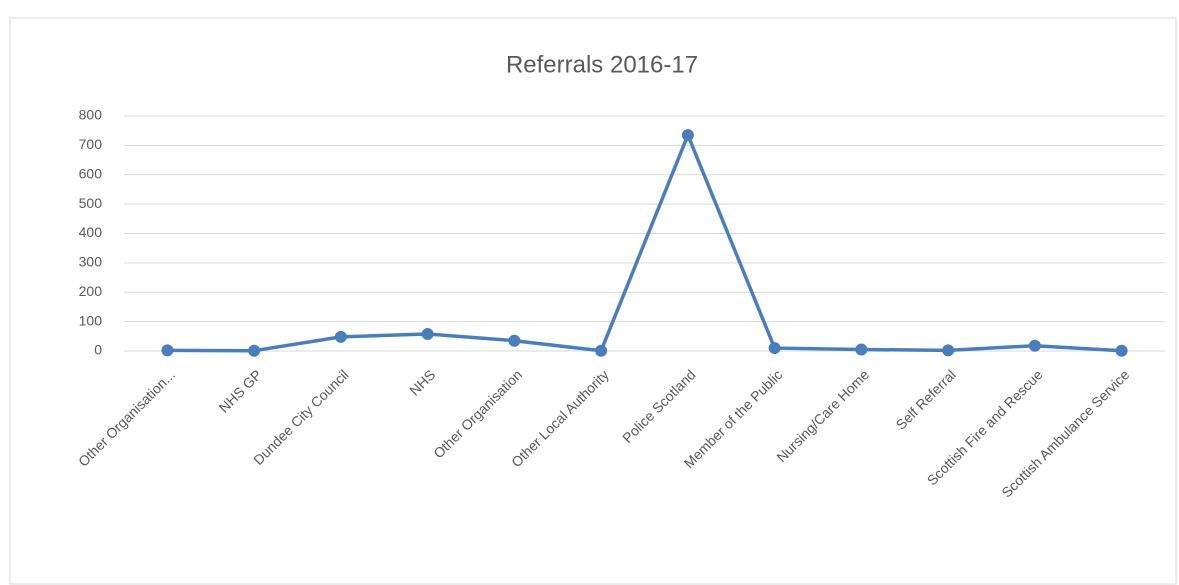  Describe the element at coordinates (98, 350) in the screenshot. I see `y-tick-label: 0` at that location.